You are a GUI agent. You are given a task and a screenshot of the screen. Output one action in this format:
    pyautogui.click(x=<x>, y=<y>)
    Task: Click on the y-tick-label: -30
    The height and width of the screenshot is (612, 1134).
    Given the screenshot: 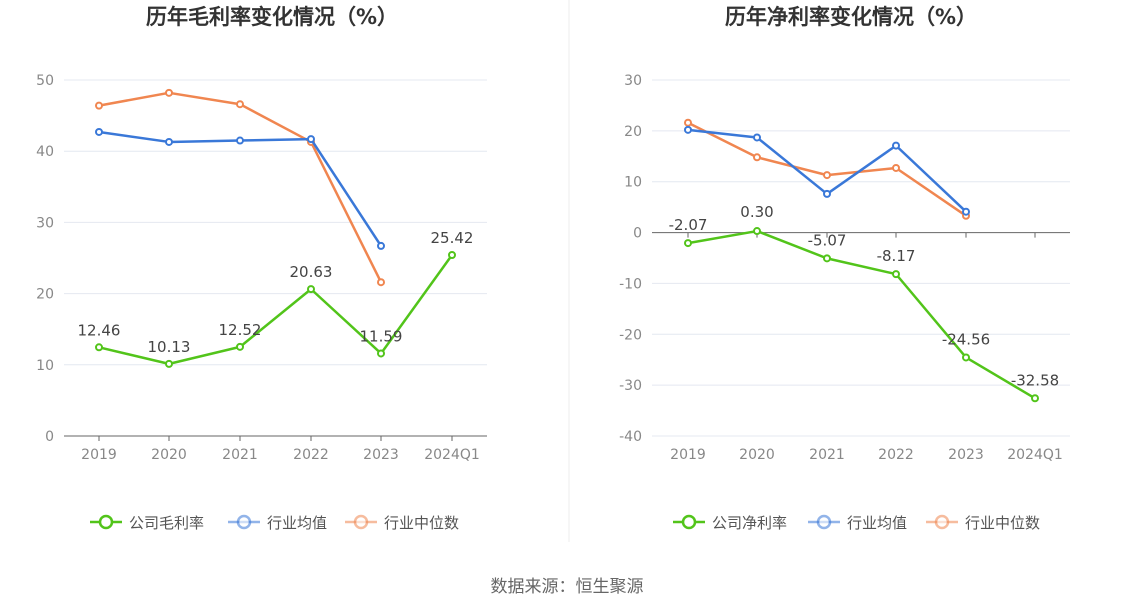 What is the action you would take?
    pyautogui.click(x=630, y=386)
    